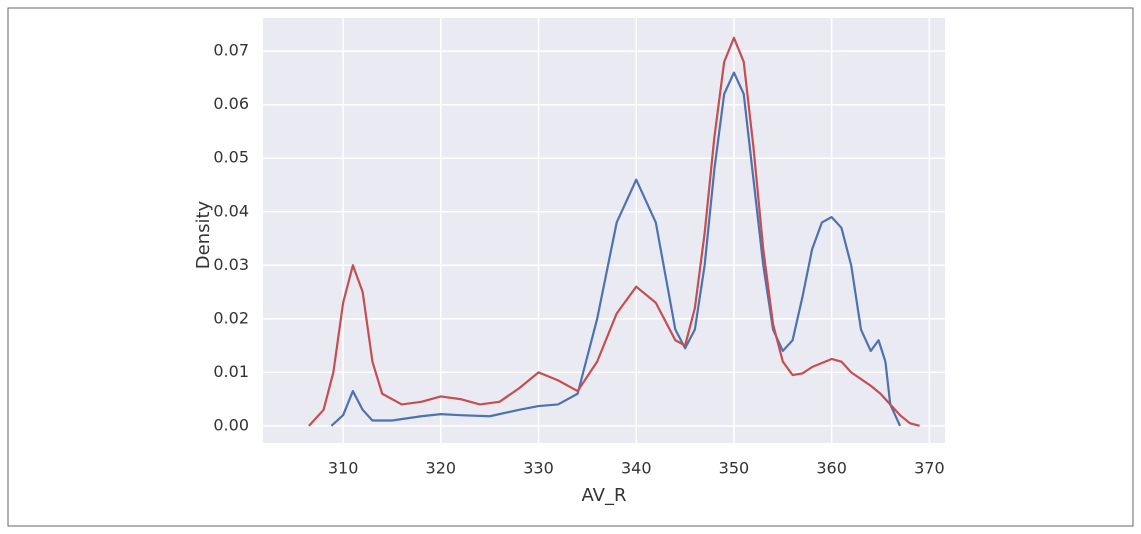 The height and width of the screenshot is (534, 1141). I want to click on y-tick-label: 0.05, so click(231, 157).